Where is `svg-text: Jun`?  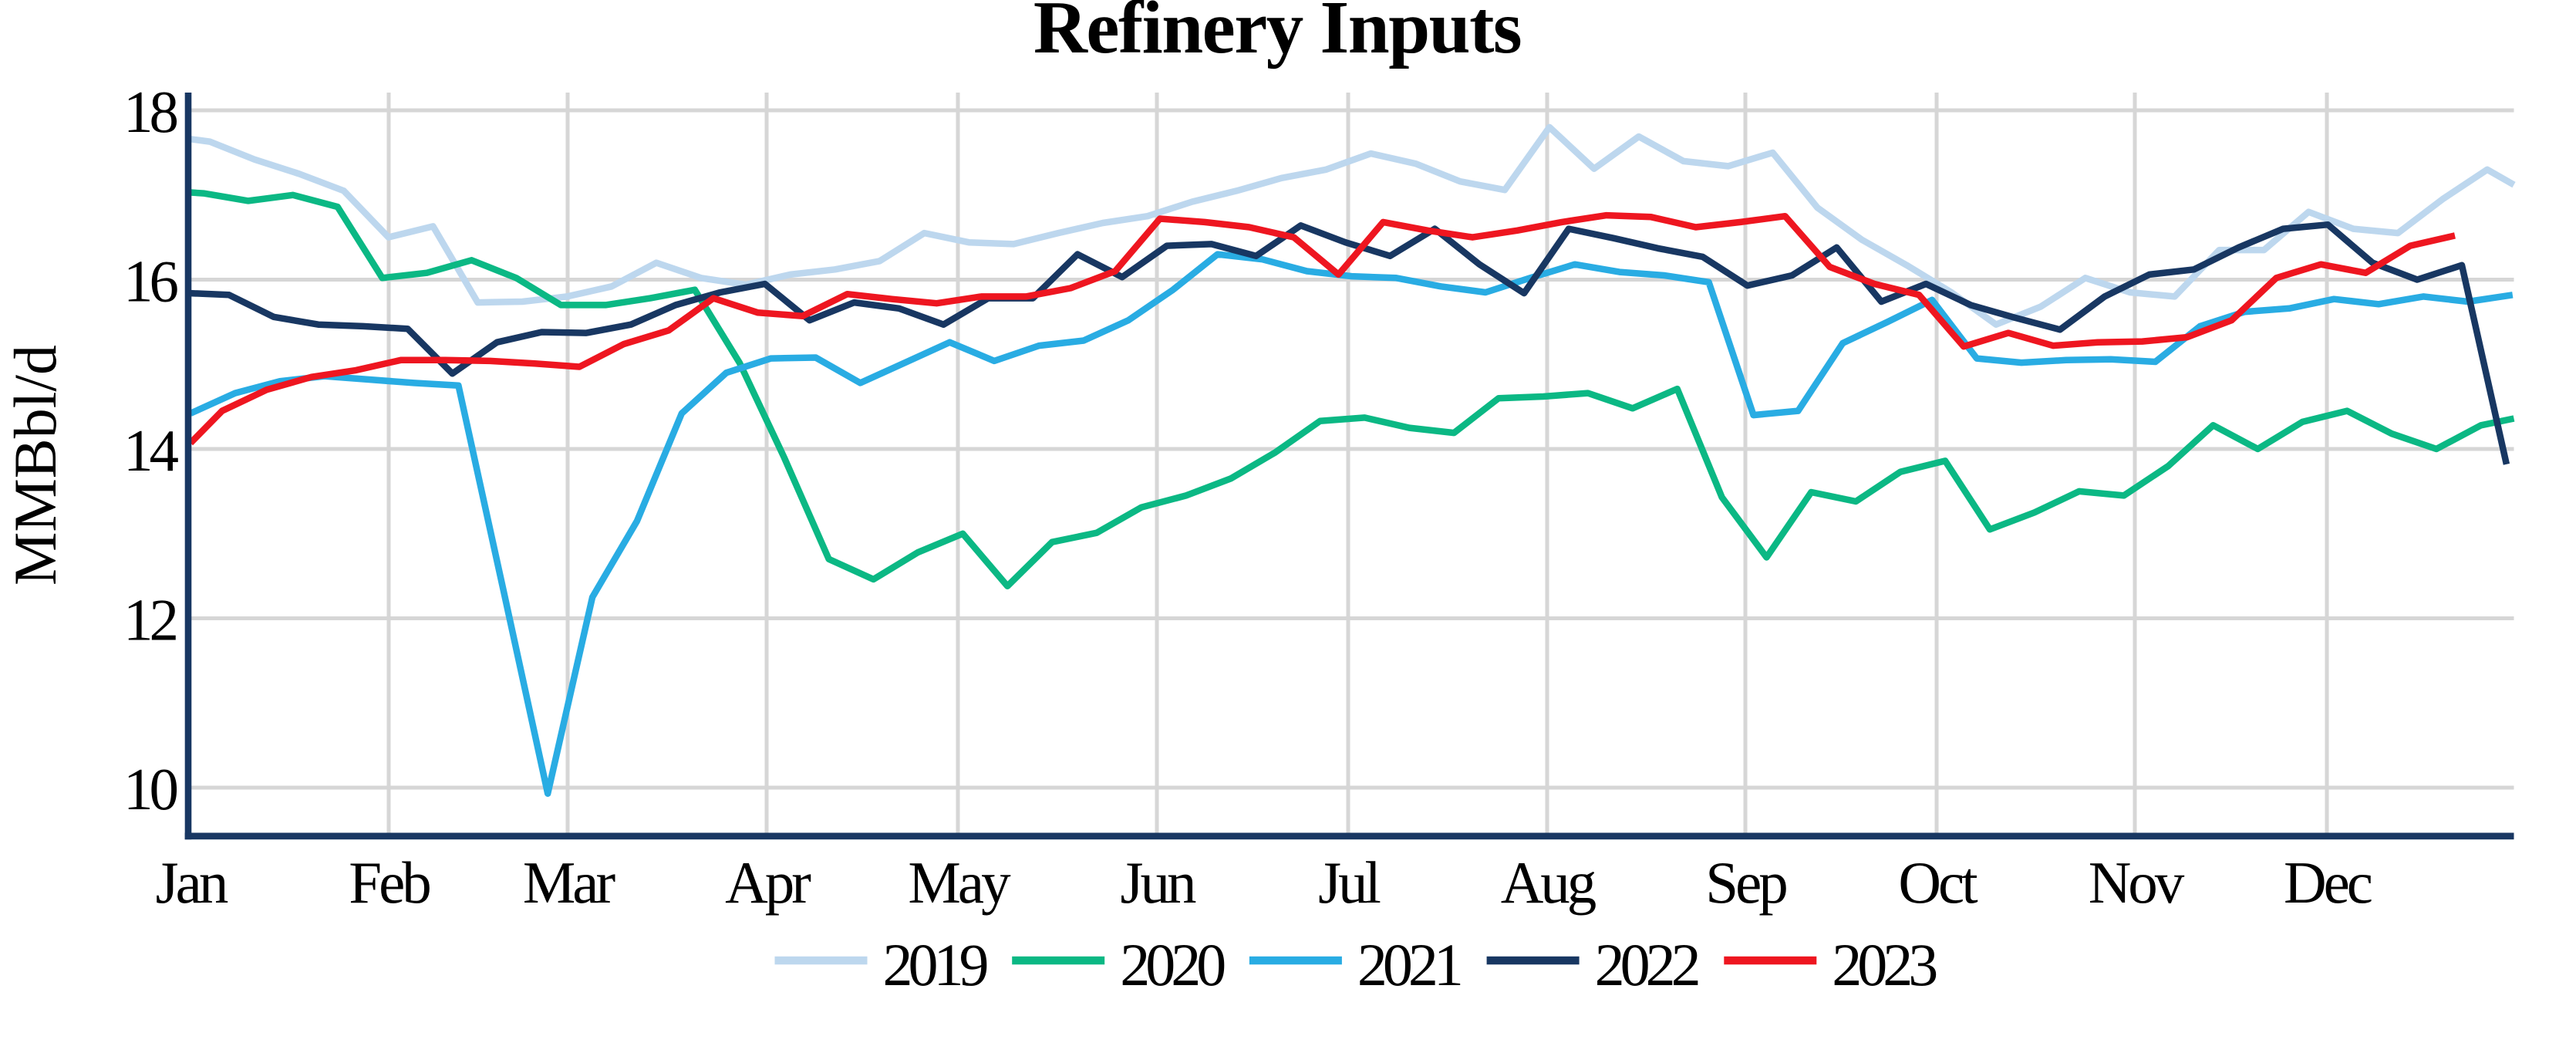 svg-text: Jun is located at coordinates (1158, 883).